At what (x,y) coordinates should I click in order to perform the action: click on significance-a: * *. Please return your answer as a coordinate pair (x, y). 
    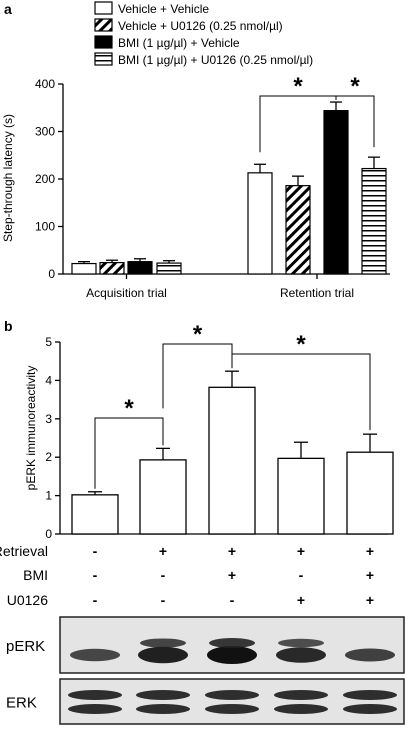
    Looking at the image, I should click on (317, 113).